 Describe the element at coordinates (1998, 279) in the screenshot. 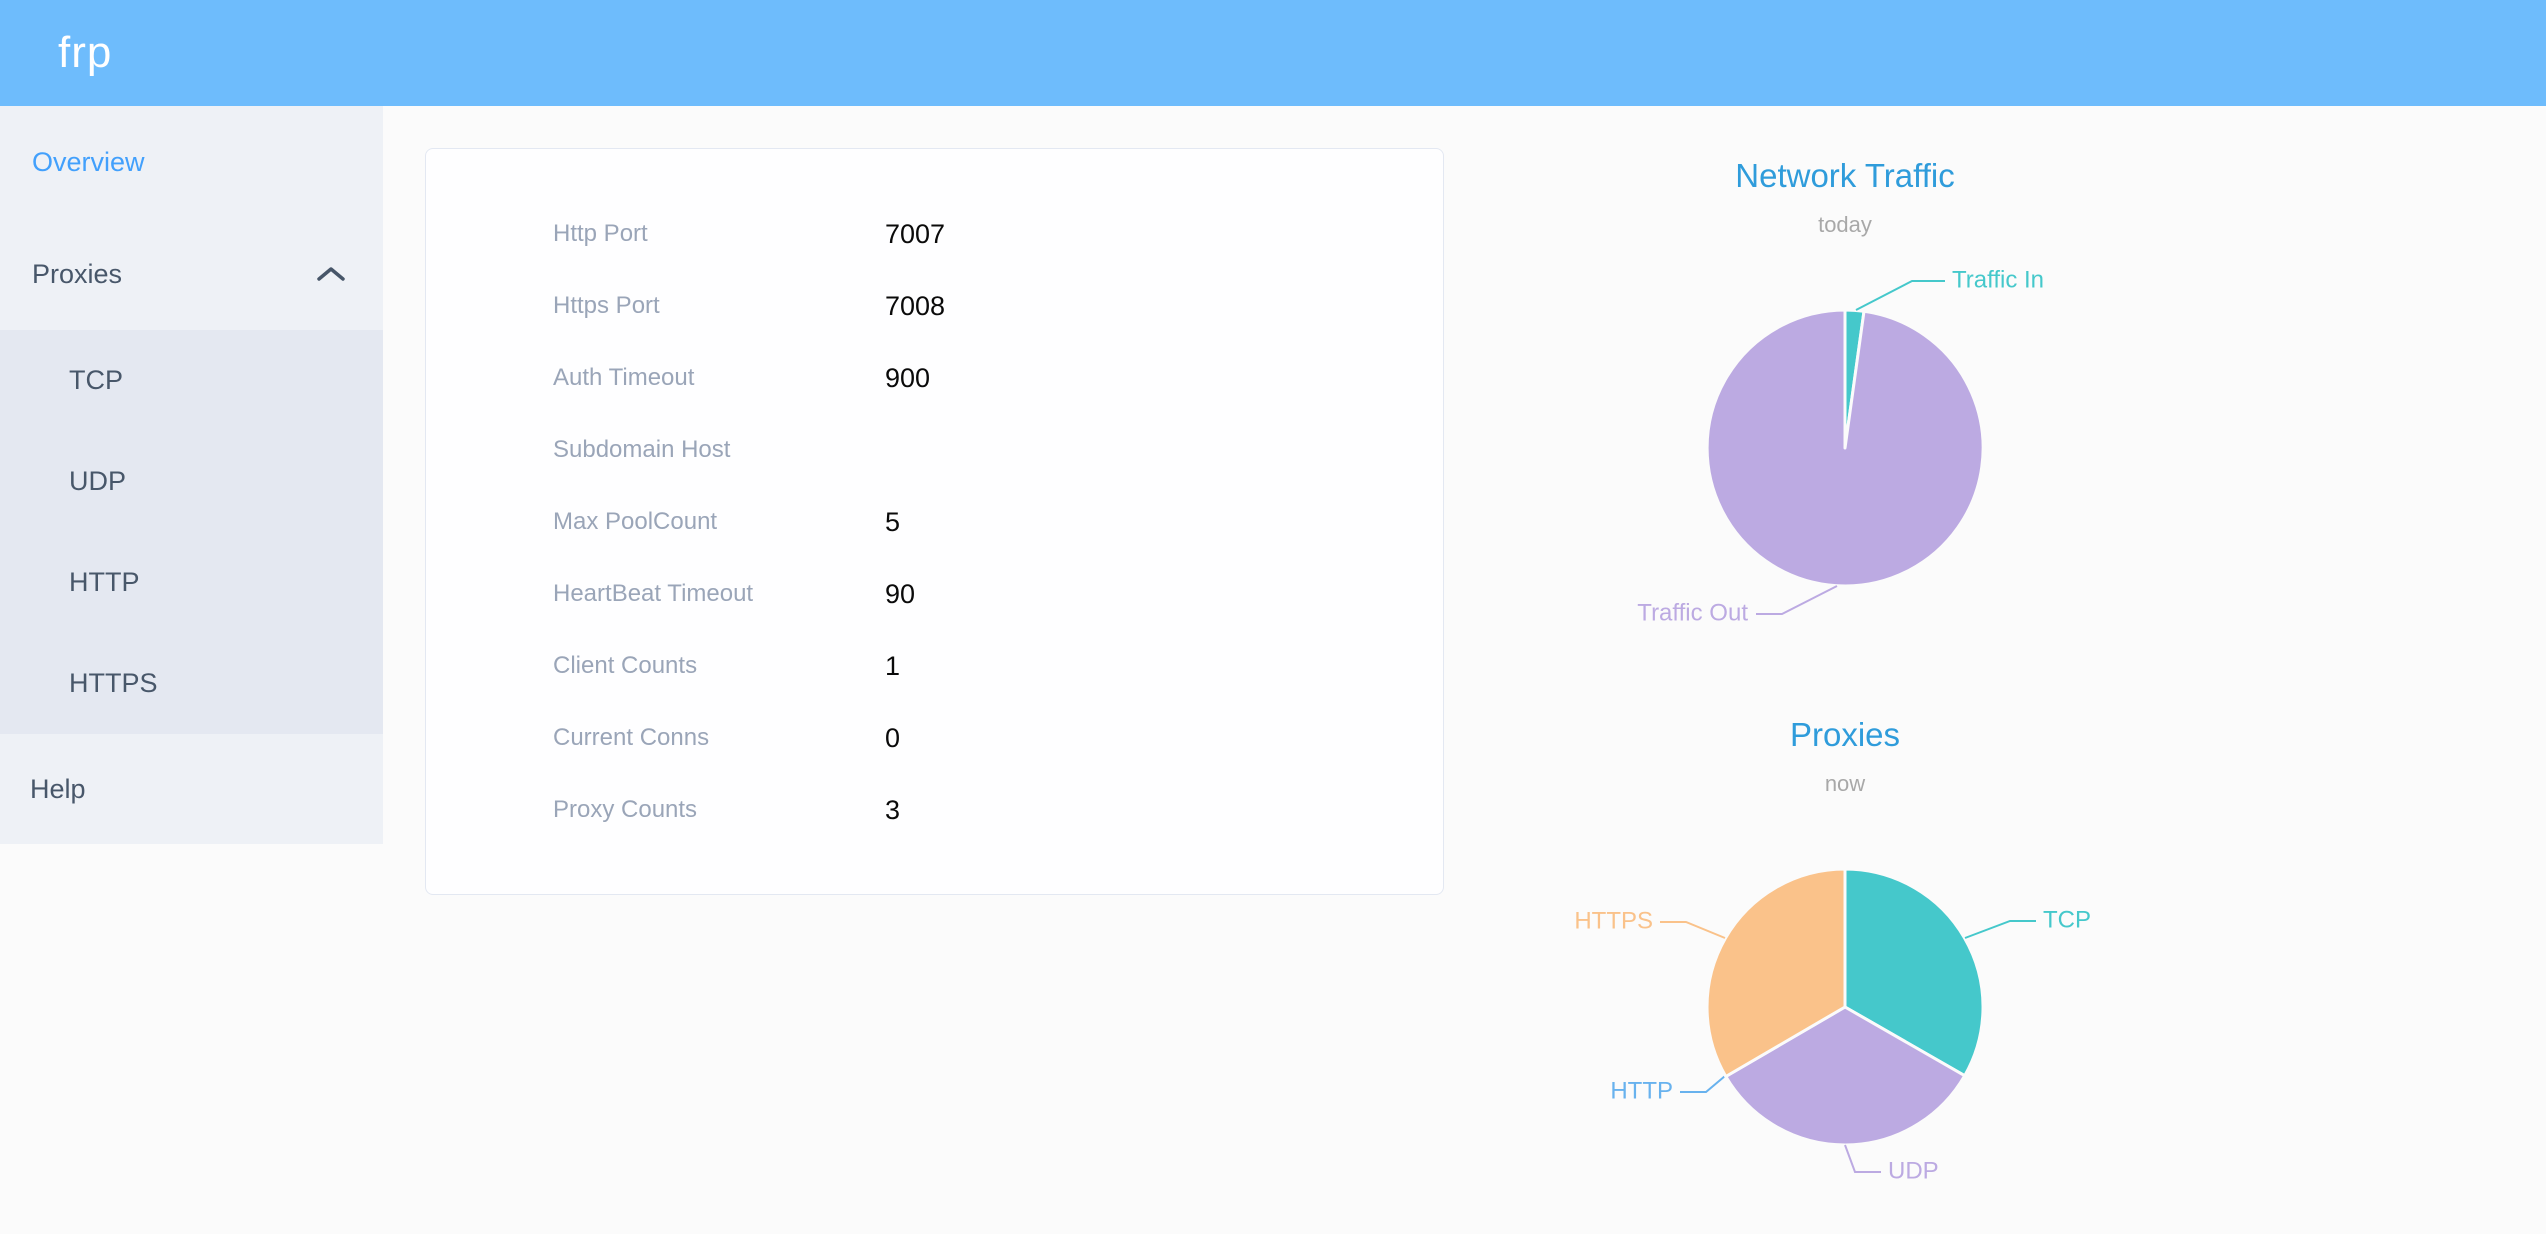

I see `pie-slice-label: Traffic In` at that location.